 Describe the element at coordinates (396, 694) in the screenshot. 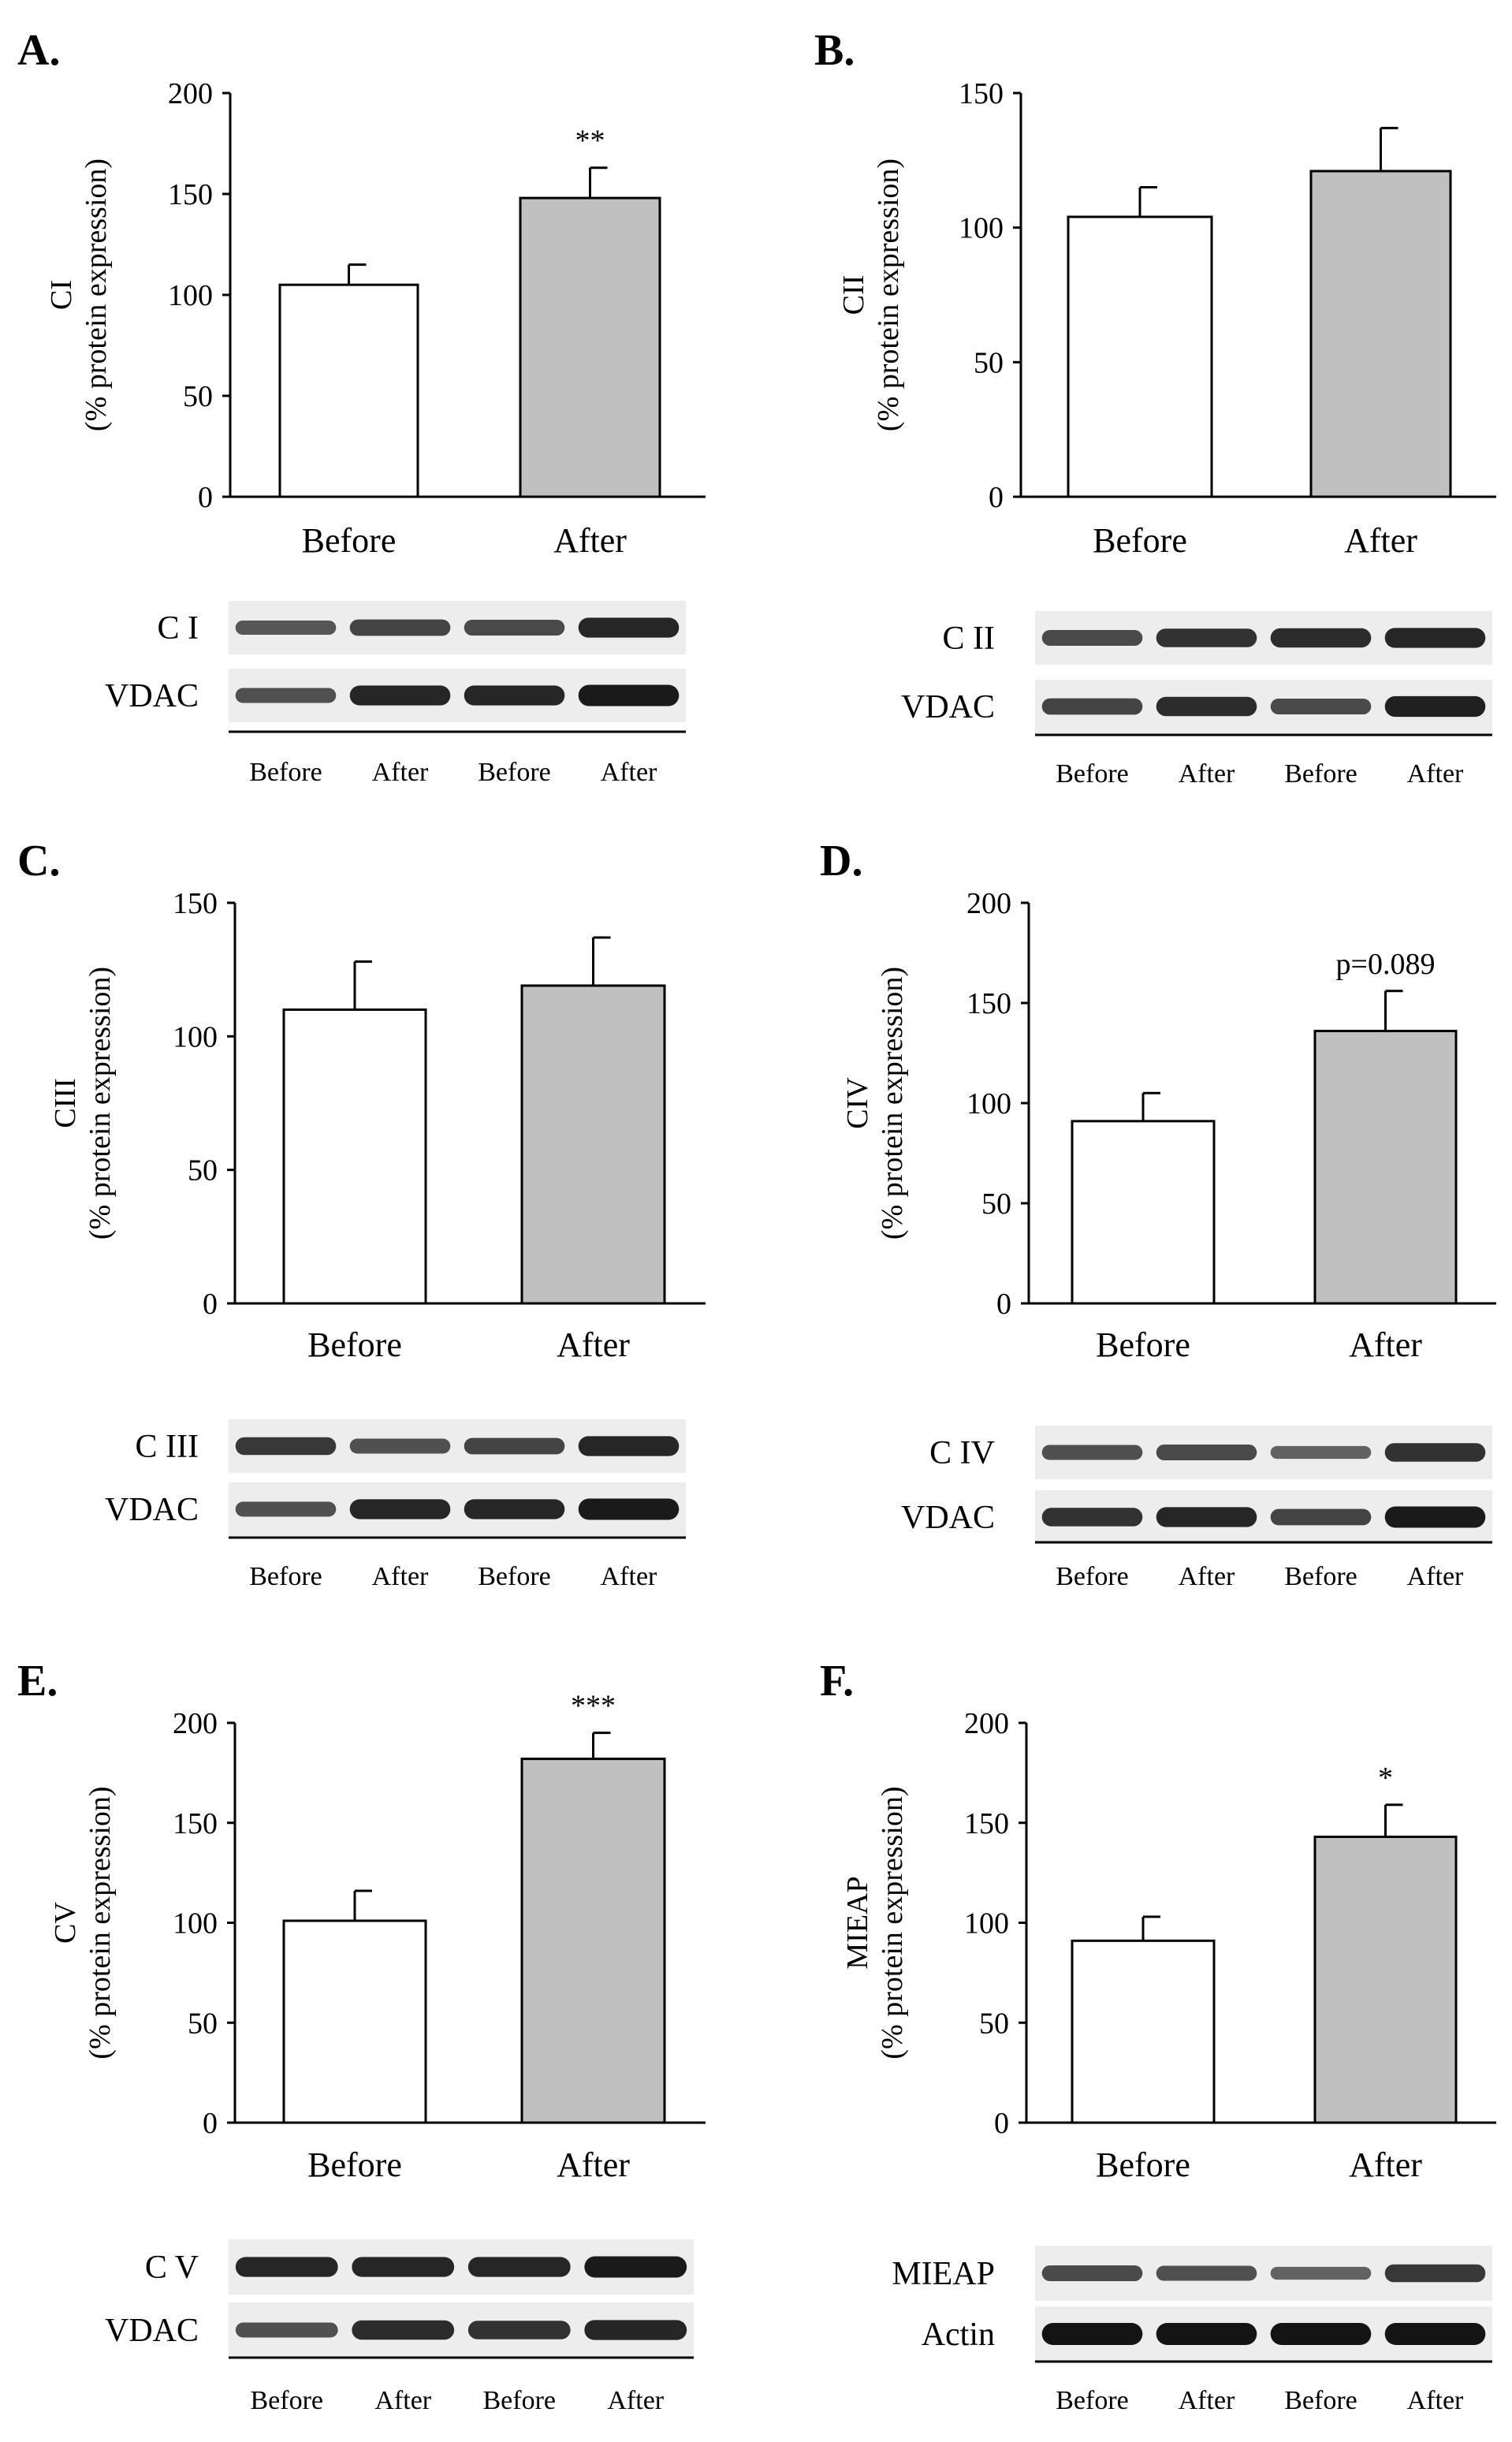

I see `western-blot: C I VDAC Before After Before After` at that location.